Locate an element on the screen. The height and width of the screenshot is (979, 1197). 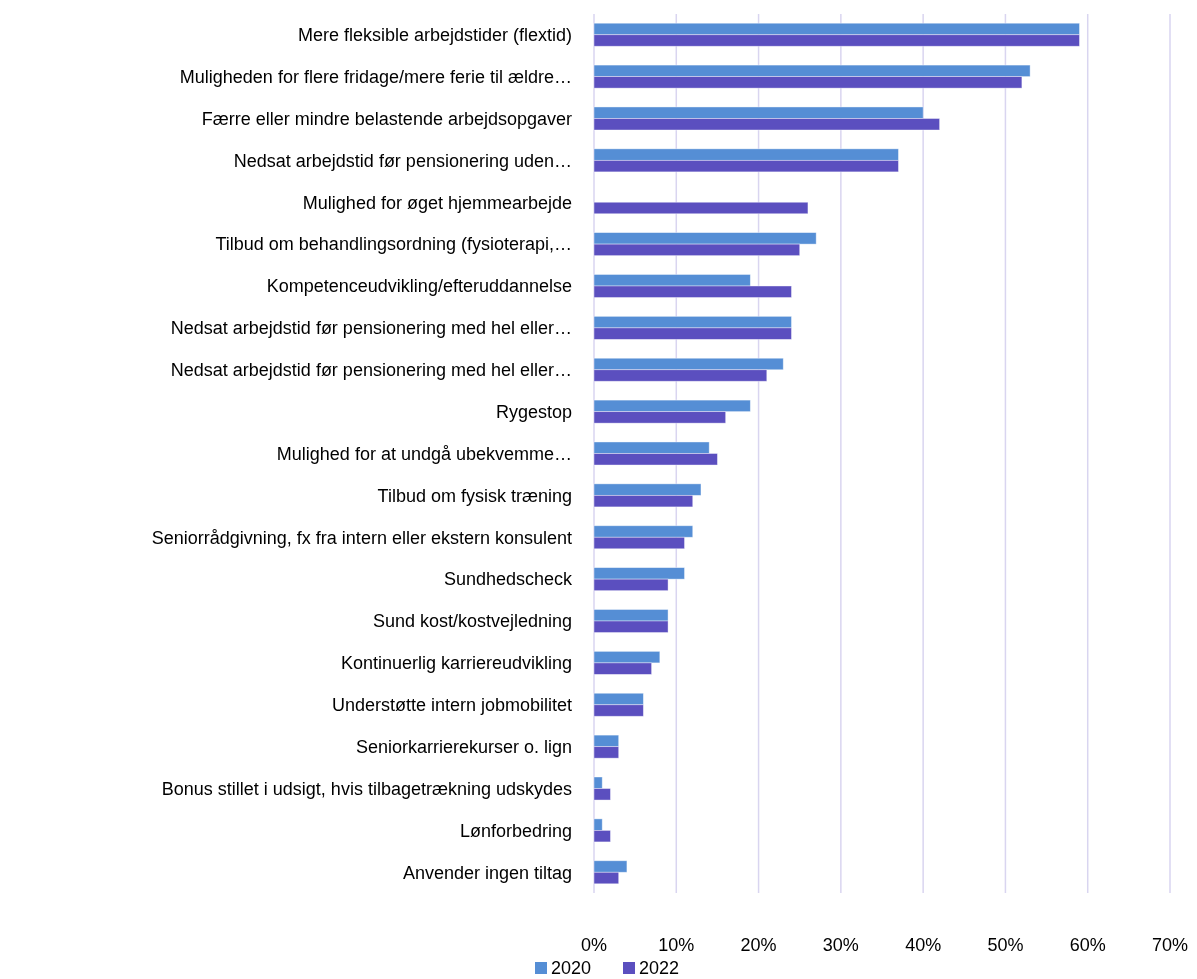
x-tick-label: 10% is located at coordinates (676, 945).